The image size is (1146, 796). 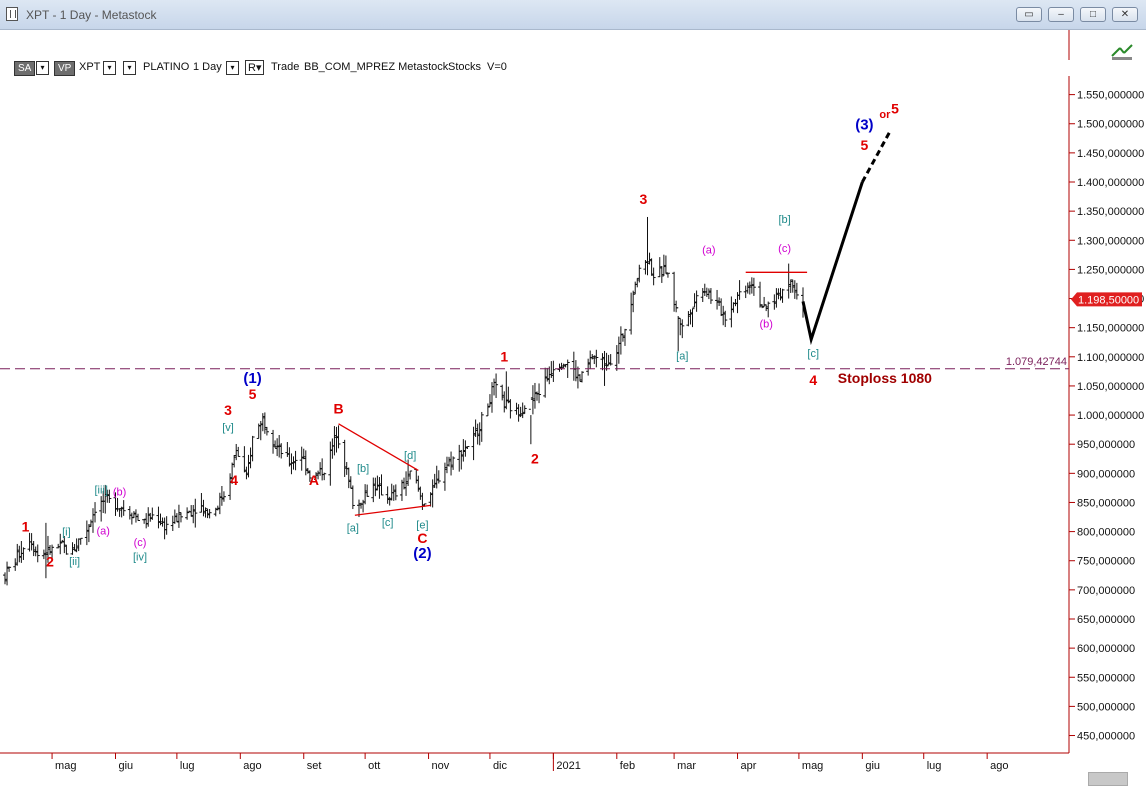 What do you see at coordinates (885, 378) in the screenshot?
I see `annotation-label: Stoploss 1080` at bounding box center [885, 378].